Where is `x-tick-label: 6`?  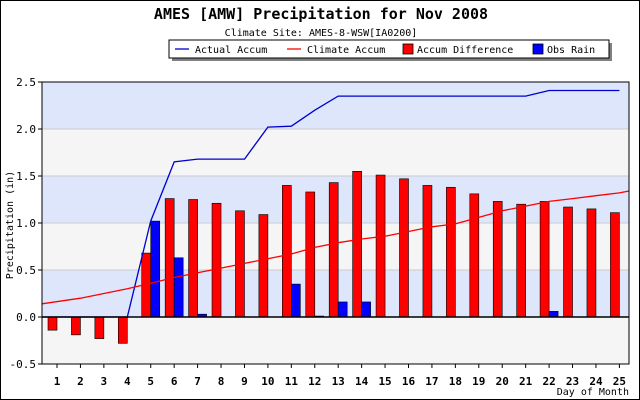 x-tick-label: 6 is located at coordinates (174, 381).